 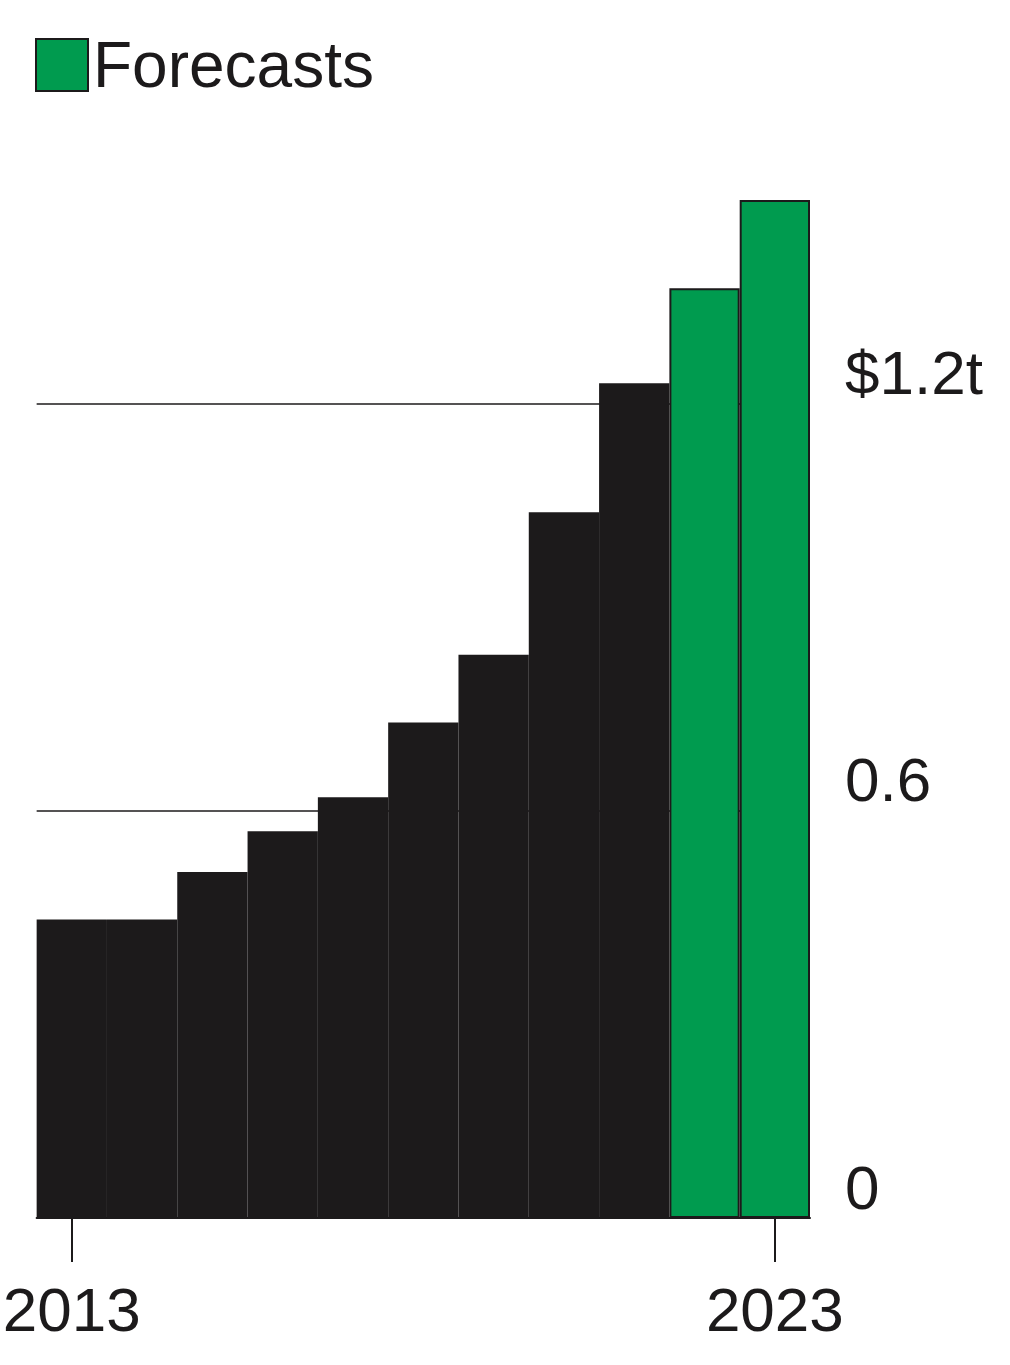 What do you see at coordinates (862, 1187) in the screenshot?
I see `y-tick-label: 0` at bounding box center [862, 1187].